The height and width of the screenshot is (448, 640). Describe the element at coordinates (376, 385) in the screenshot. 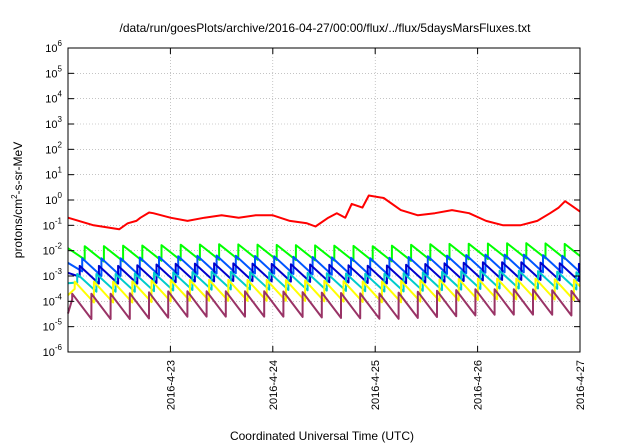

I see `x-tick-label: 2016-4-25` at that location.